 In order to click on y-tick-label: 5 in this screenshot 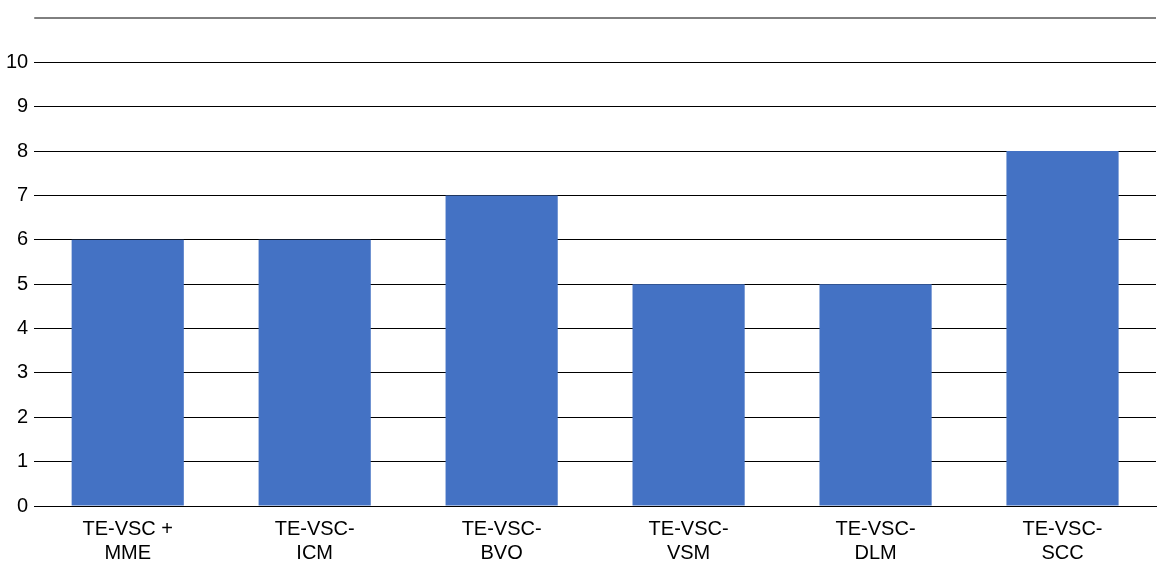, I will do `click(23, 282)`.